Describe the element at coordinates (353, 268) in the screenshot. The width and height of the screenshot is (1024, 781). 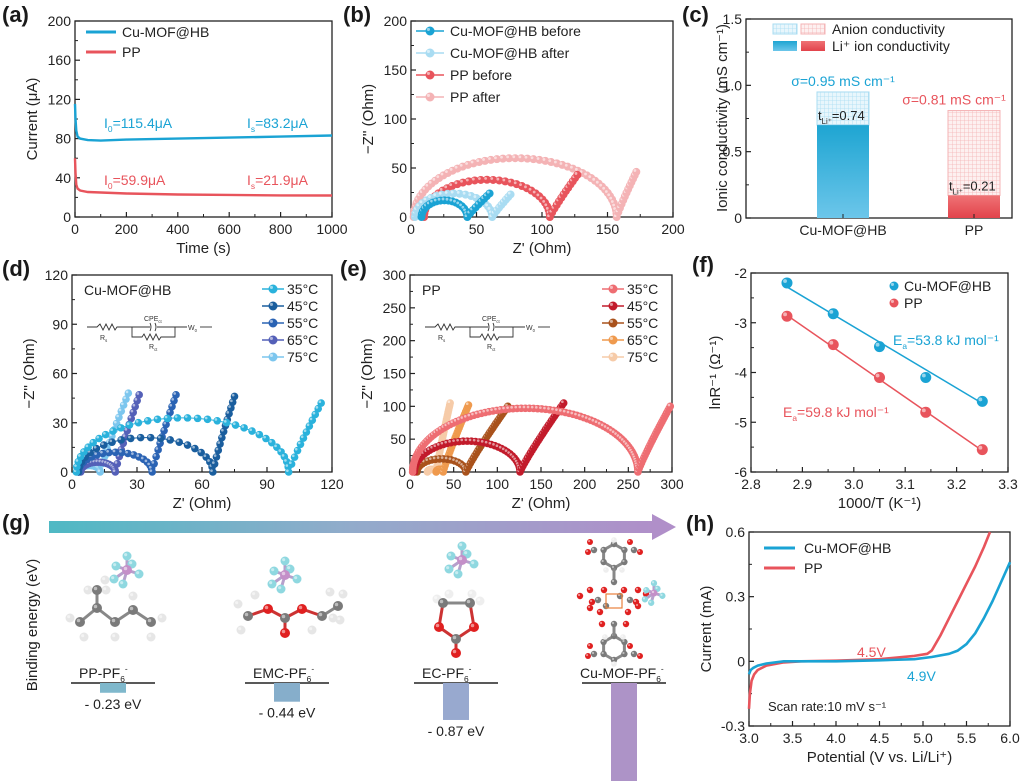
I see `panel-label: (e)` at that location.